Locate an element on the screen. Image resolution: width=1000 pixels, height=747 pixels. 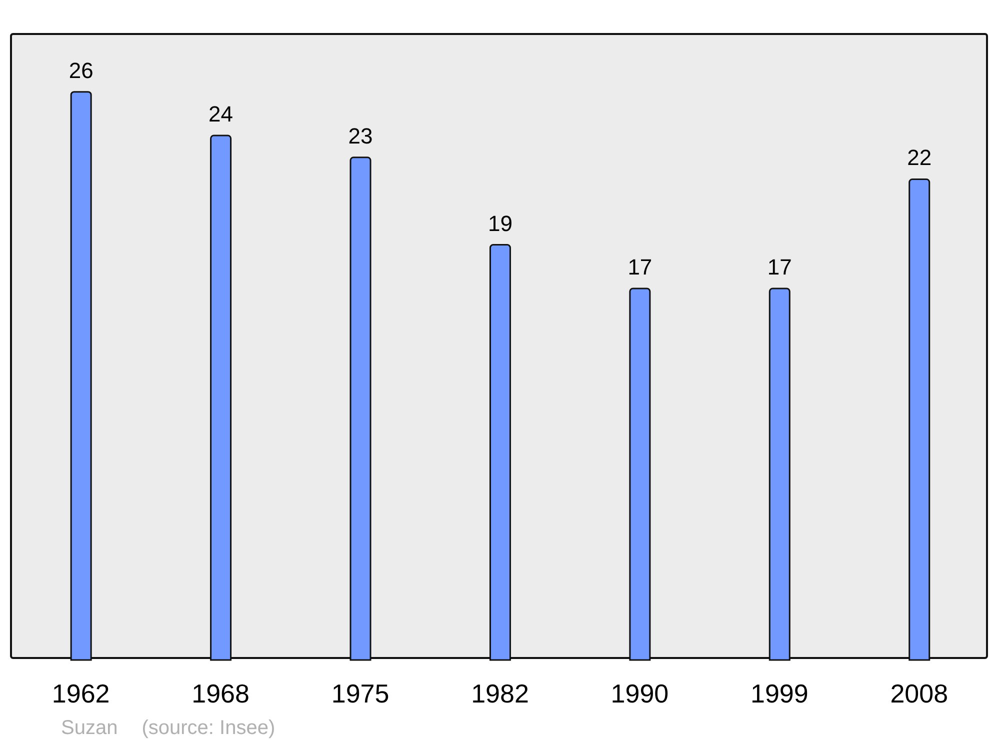
data-label: 22 is located at coordinates (919, 157).